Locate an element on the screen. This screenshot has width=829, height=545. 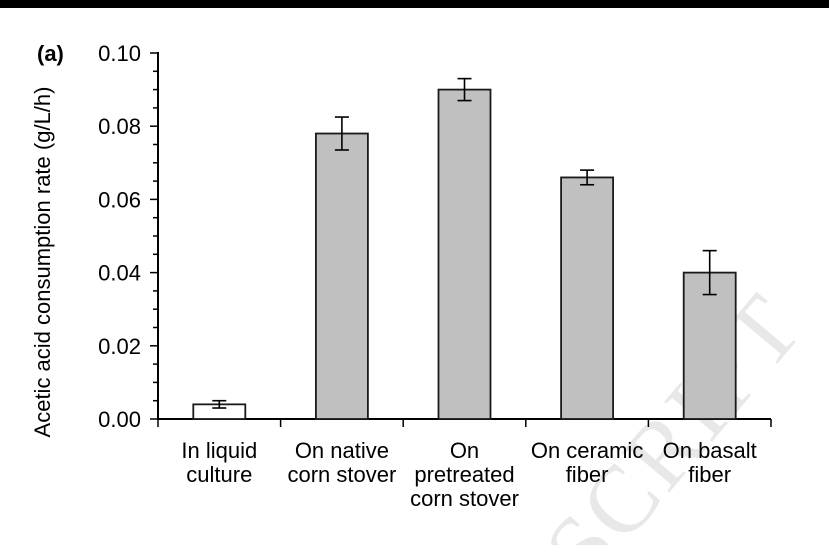
category-label: On native corn stover is located at coordinates (341, 462).